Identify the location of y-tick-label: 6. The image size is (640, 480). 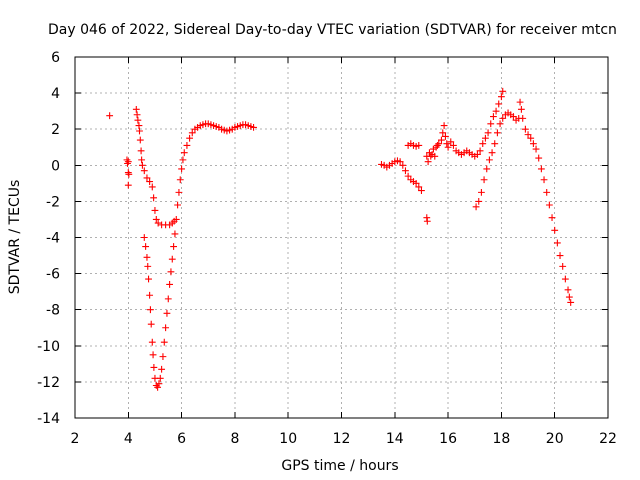
(55, 58).